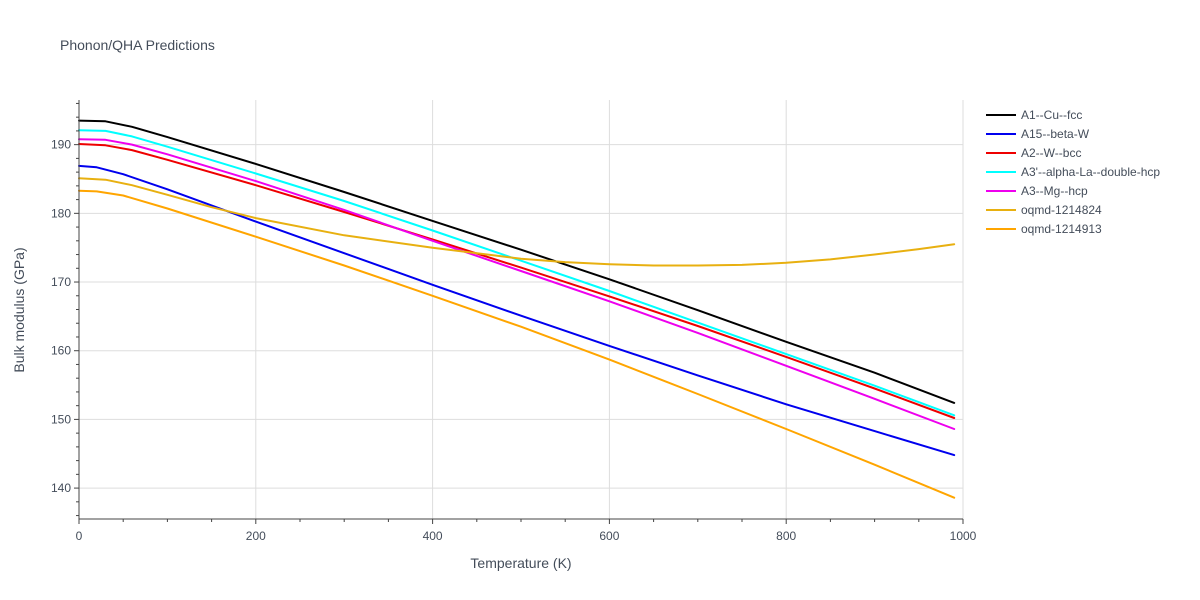 The image size is (1200, 600). Describe the element at coordinates (61, 351) in the screenshot. I see `y-tick-label: 160` at that location.